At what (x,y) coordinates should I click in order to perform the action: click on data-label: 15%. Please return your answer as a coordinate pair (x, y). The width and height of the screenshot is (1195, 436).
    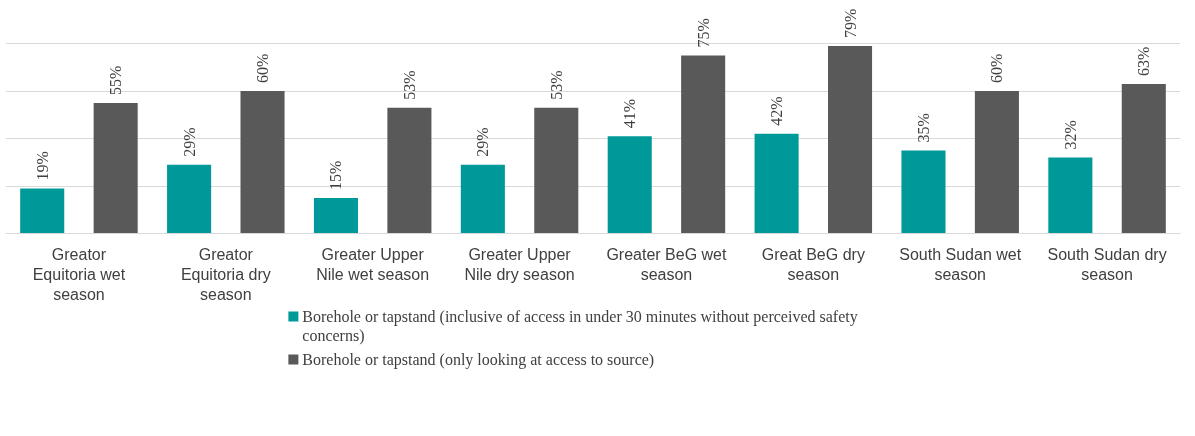
    Looking at the image, I should click on (336, 175).